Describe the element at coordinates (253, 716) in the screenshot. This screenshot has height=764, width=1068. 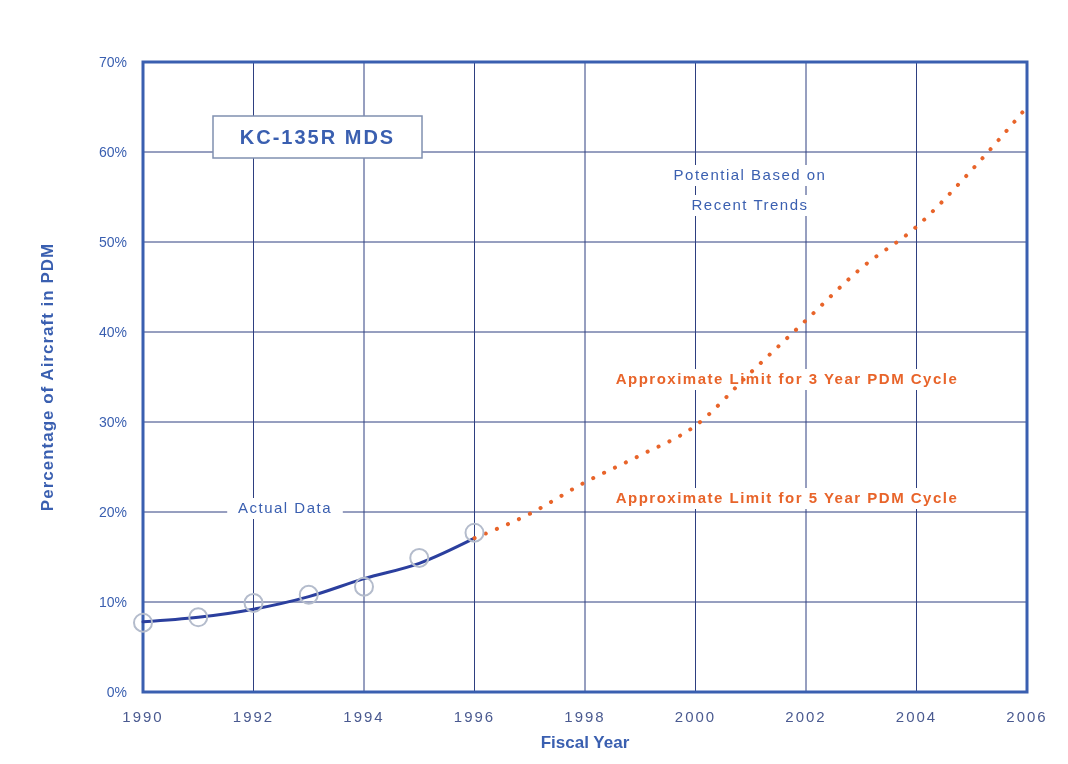
I see `x-tick-label: 1992` at that location.